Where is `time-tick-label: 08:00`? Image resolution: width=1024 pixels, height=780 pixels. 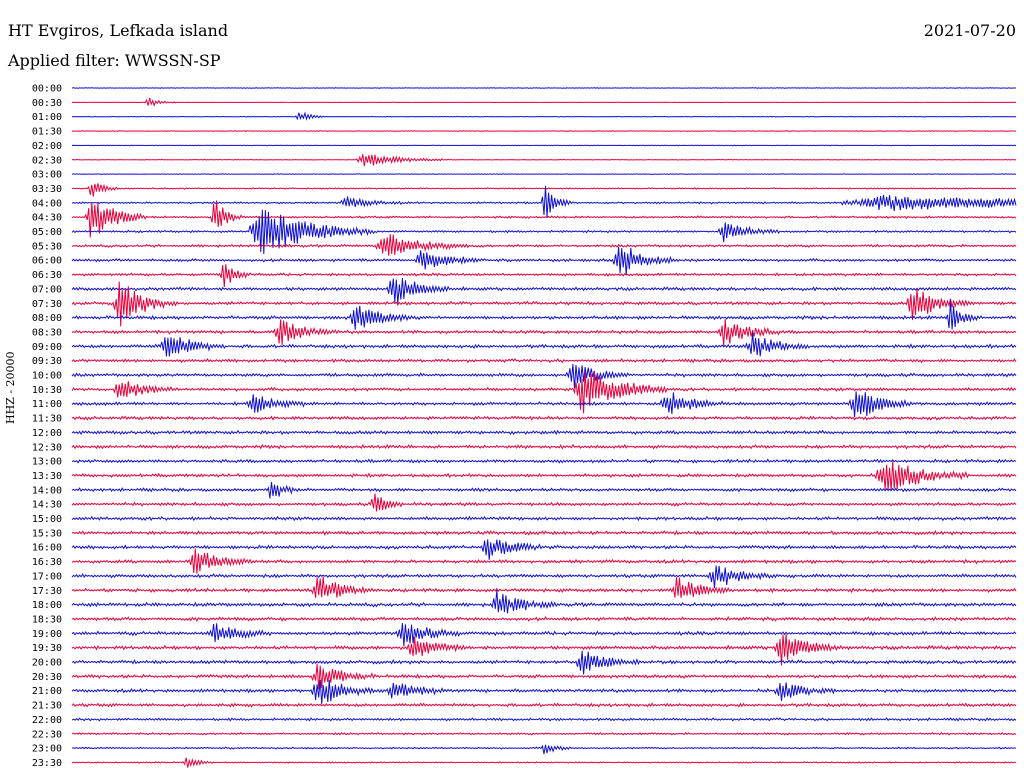 time-tick-label: 08:00 is located at coordinates (47, 318).